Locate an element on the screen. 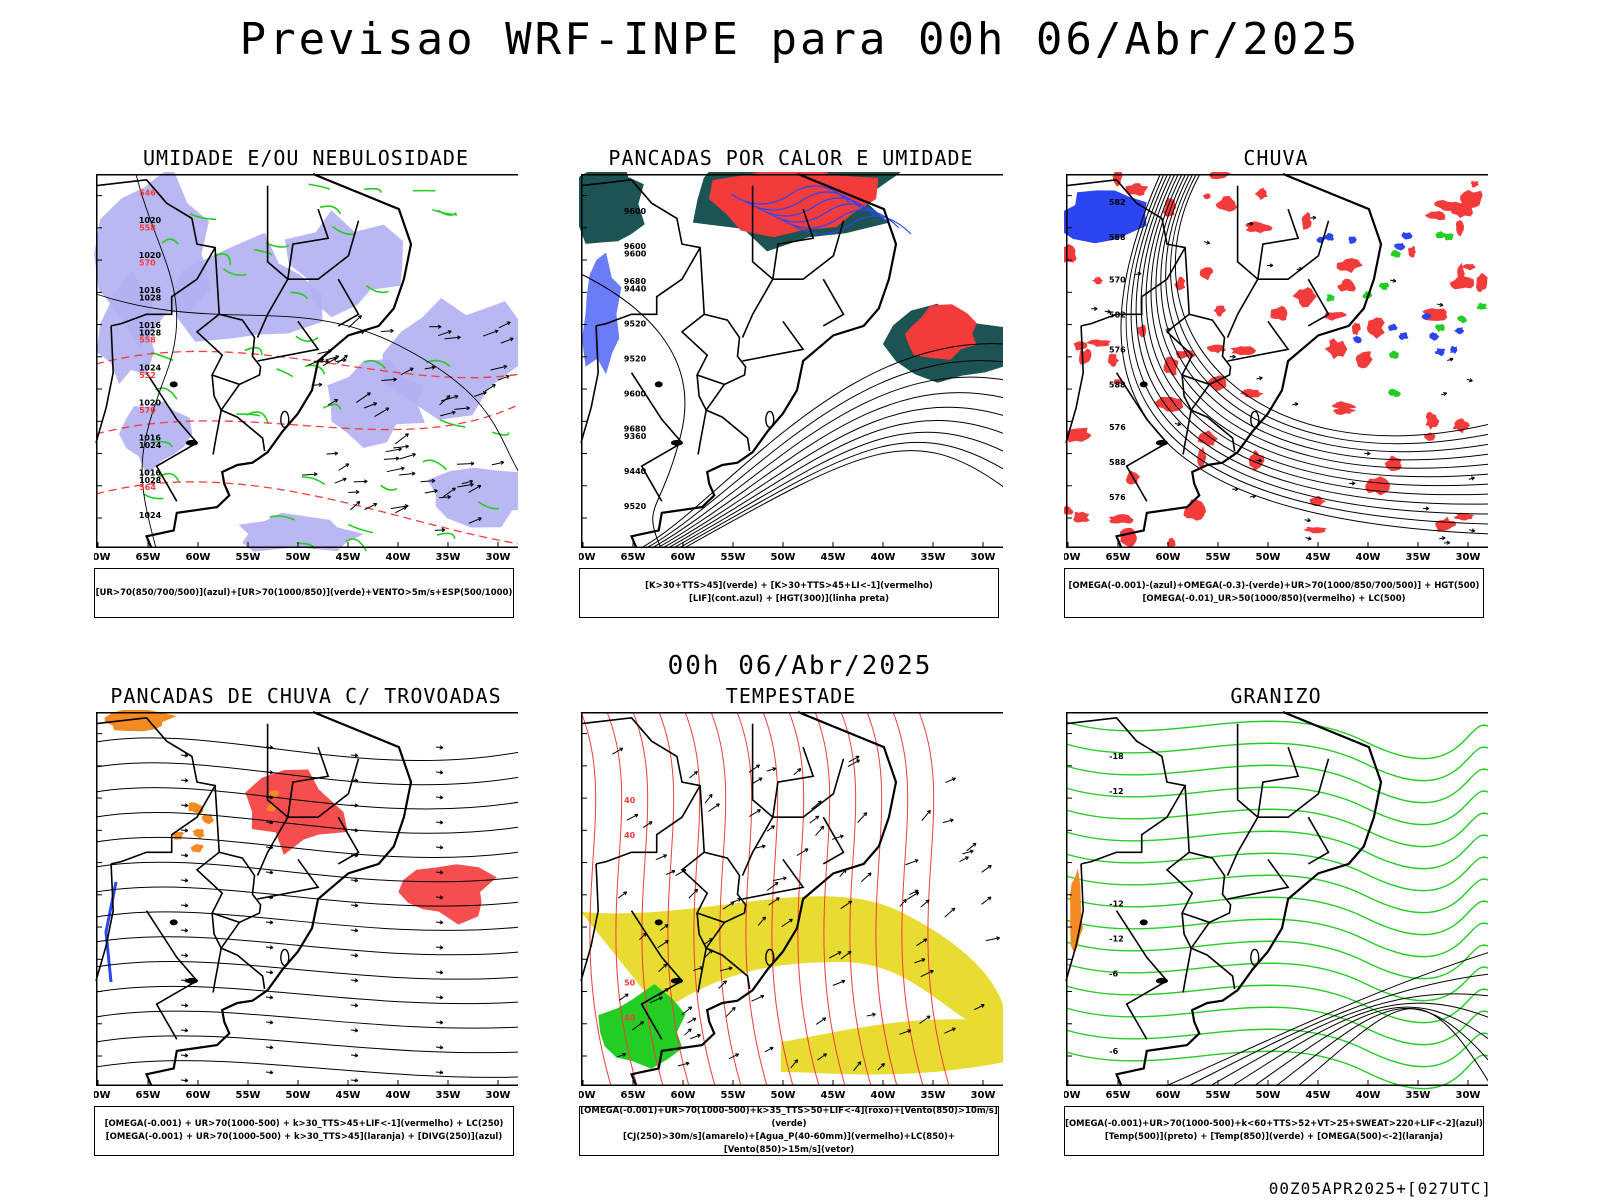  lon-label: 70W is located at coordinates (102, 1095).